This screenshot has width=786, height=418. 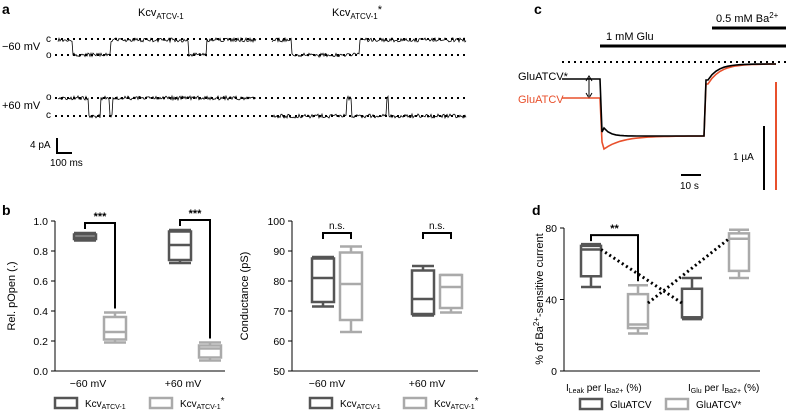 What do you see at coordinates (245, 296) in the screenshot?
I see `b-right-ylabel: Conductance (pS)` at bounding box center [245, 296].